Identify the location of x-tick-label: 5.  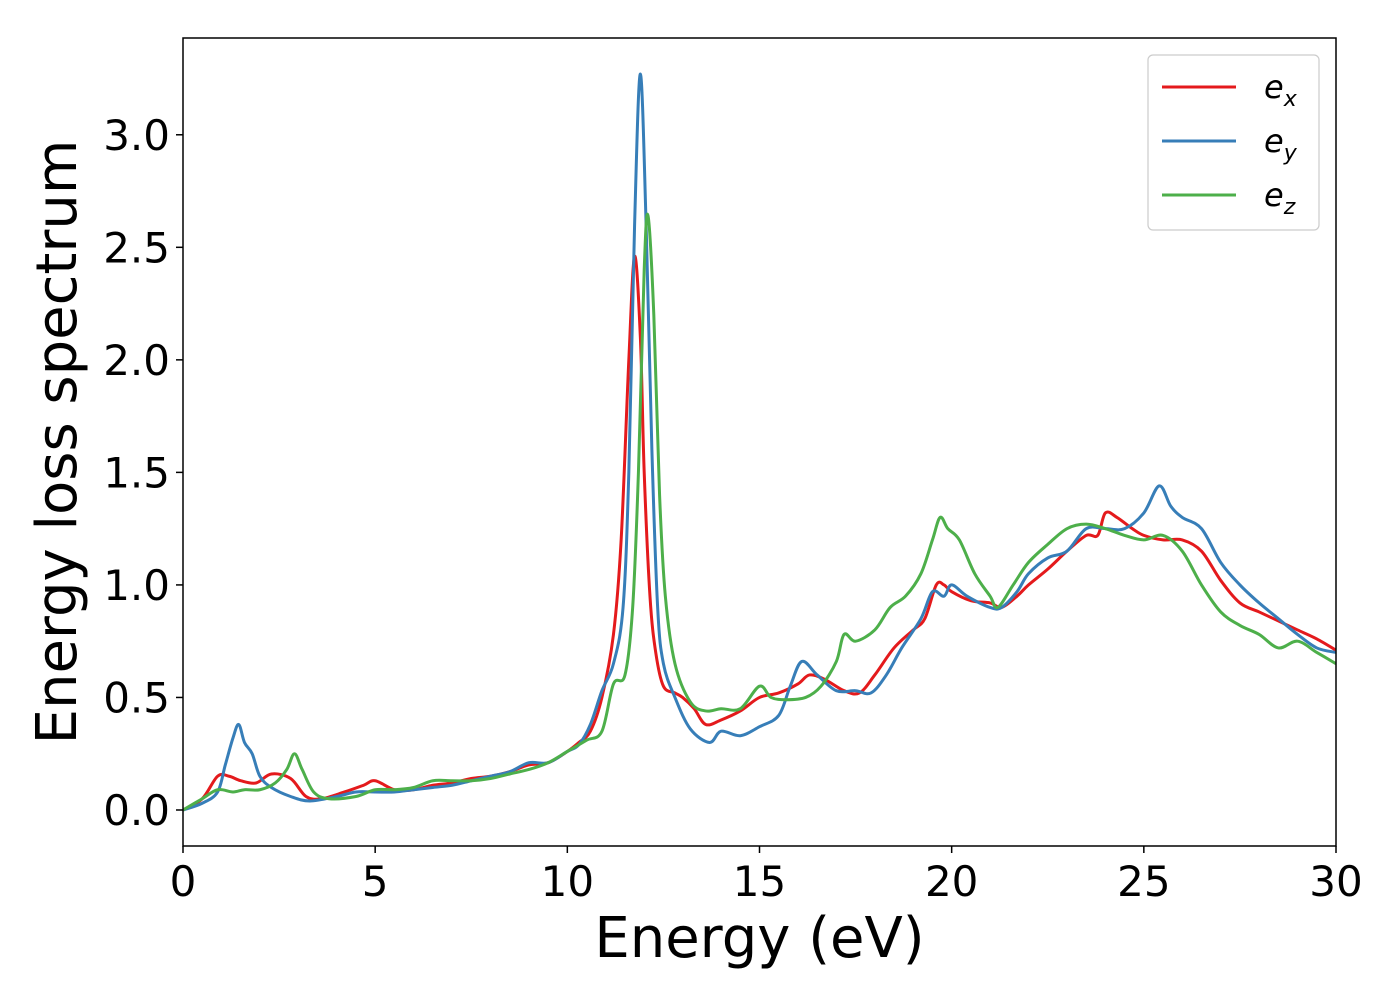
(375, 881).